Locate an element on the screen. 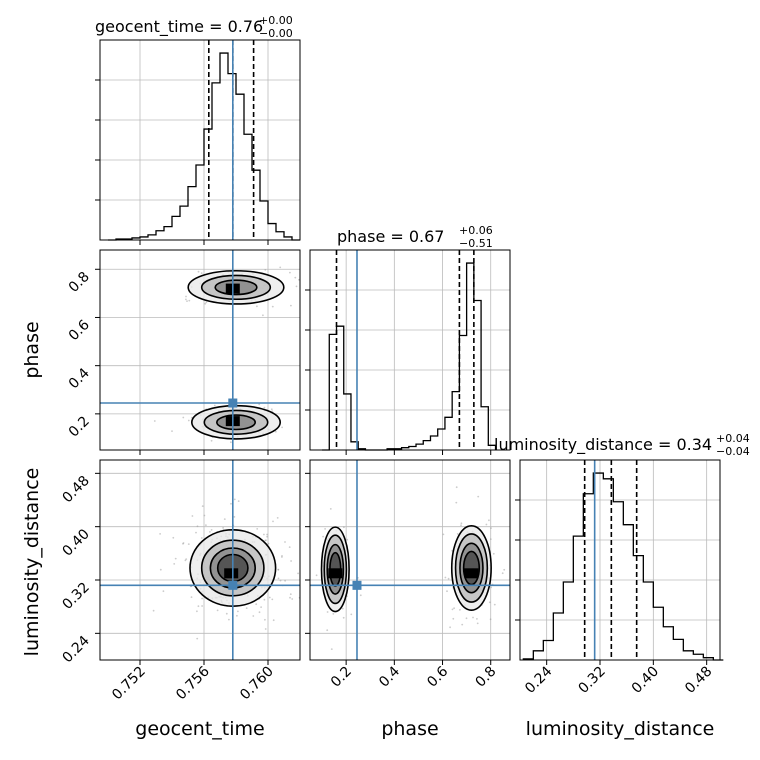  title-luminosity-distance-minus: −0.04 is located at coordinates (733, 451).